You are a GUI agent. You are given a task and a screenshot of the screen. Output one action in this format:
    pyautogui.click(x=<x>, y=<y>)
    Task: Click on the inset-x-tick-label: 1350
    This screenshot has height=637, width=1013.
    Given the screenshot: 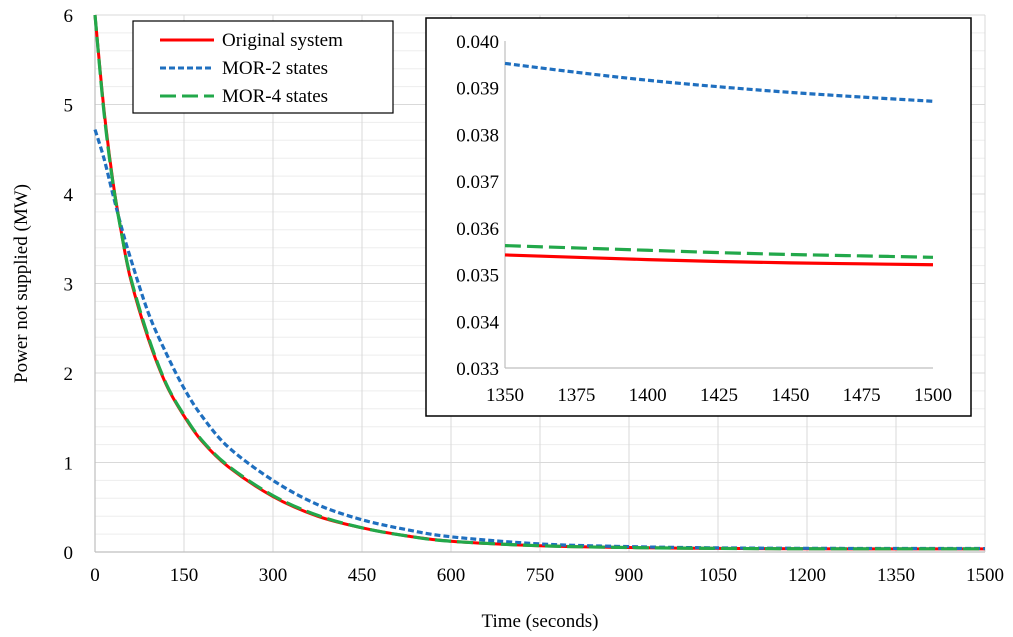 What is the action you would take?
    pyautogui.click(x=505, y=395)
    